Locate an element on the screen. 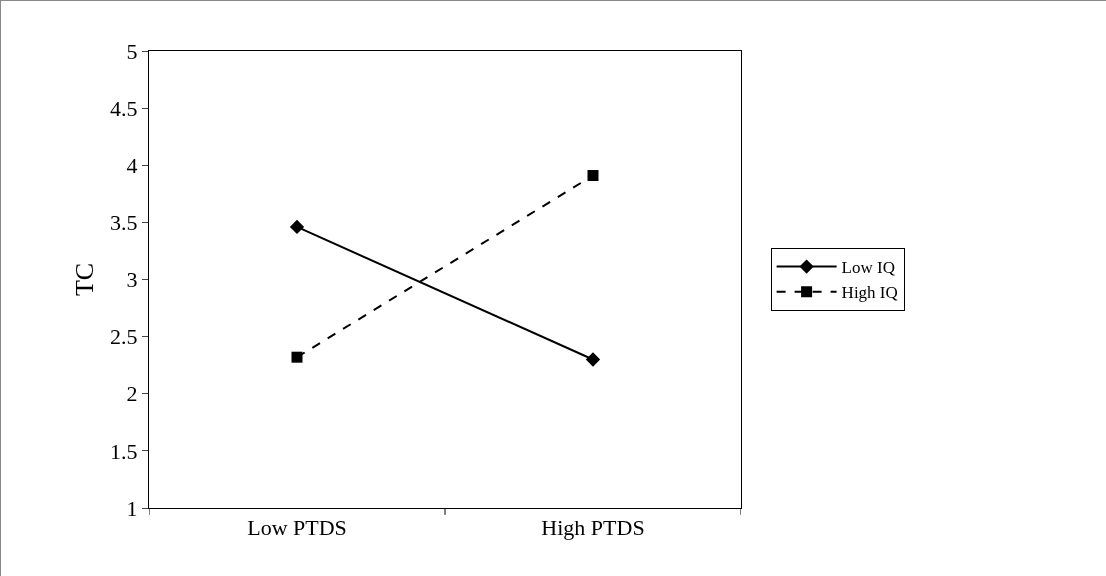 The image size is (1106, 576). y-tick-label: 4 is located at coordinates (132, 165).